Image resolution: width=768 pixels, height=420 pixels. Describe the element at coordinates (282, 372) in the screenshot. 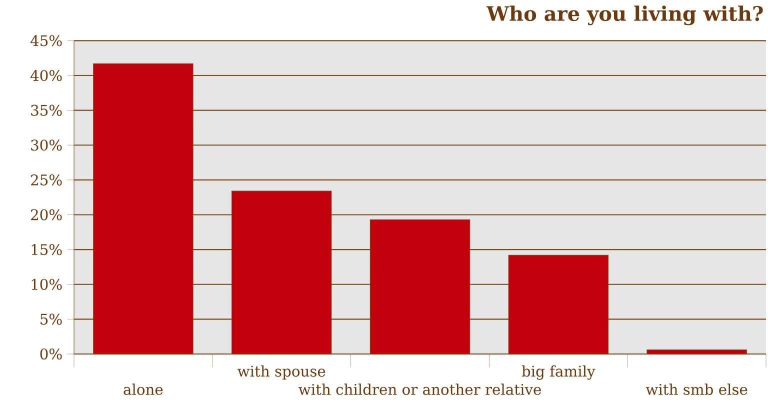

I see `x-tick-label: with spouse` at that location.